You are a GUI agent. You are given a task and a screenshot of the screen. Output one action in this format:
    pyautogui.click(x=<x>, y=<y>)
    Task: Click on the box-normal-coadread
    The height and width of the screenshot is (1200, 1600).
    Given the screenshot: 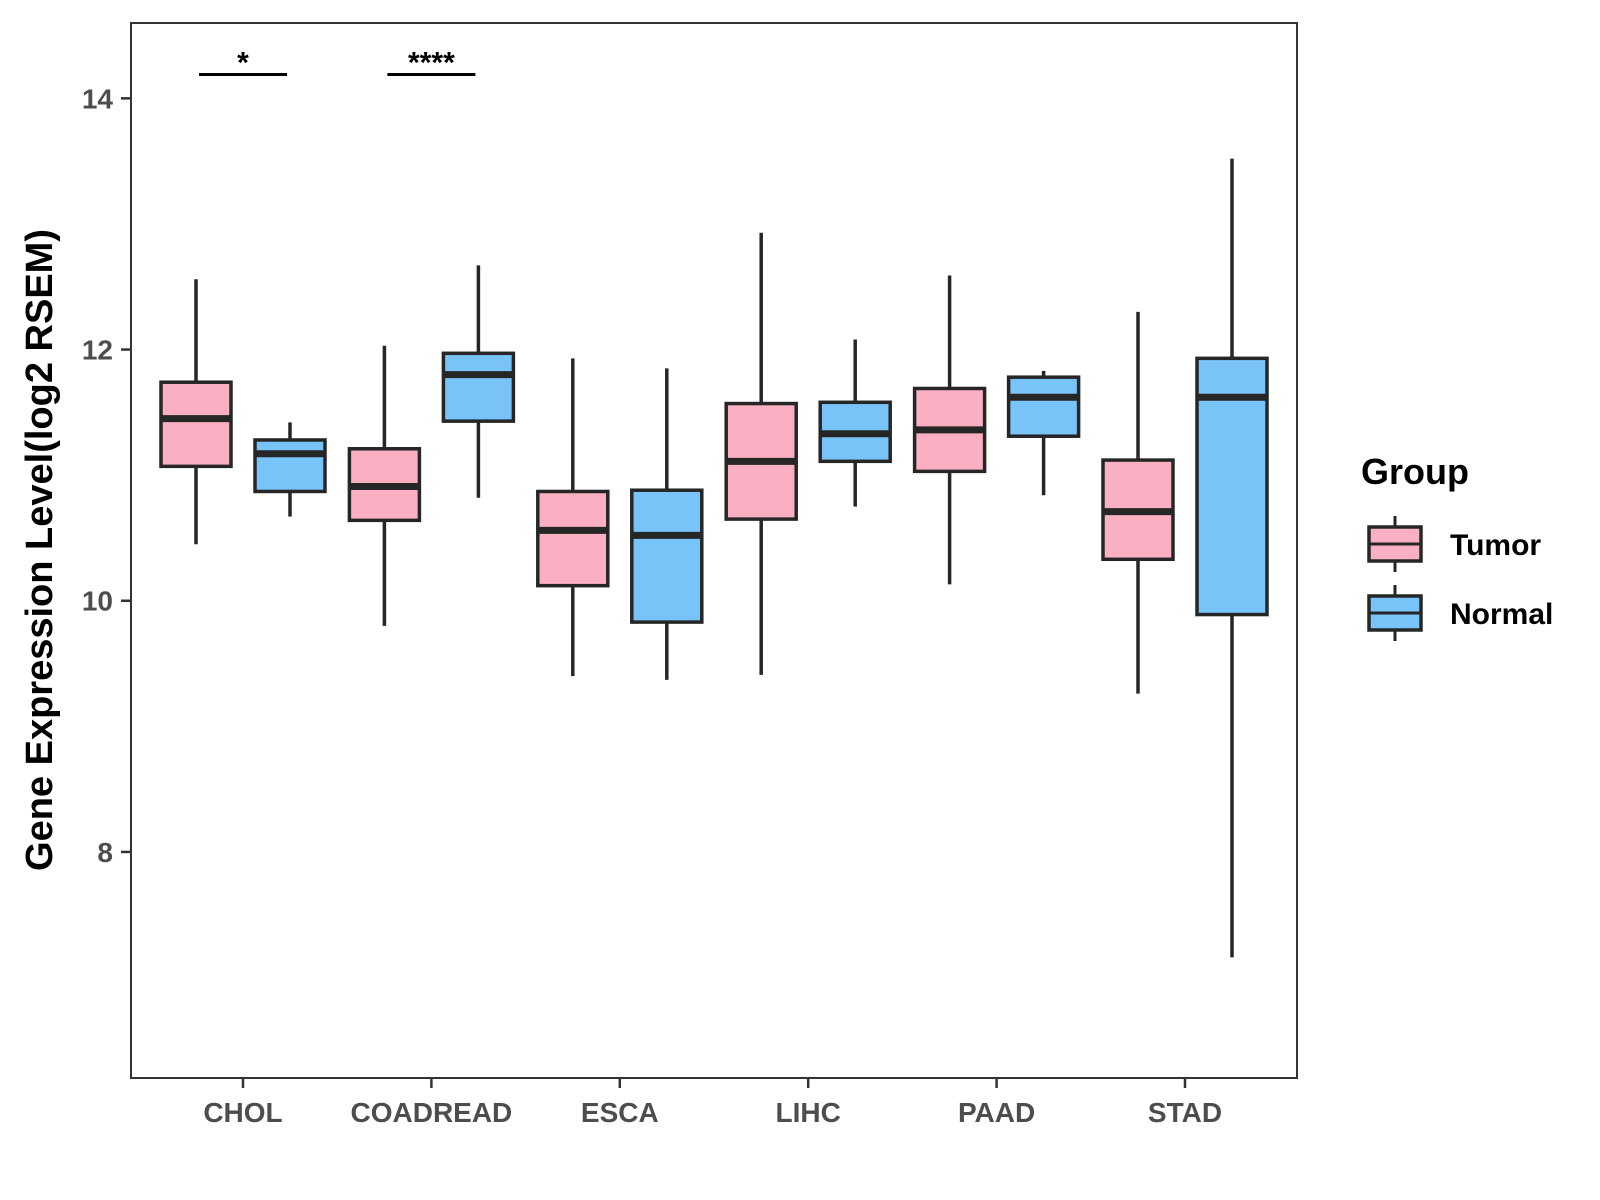 What is the action you would take?
    pyautogui.click(x=478, y=381)
    